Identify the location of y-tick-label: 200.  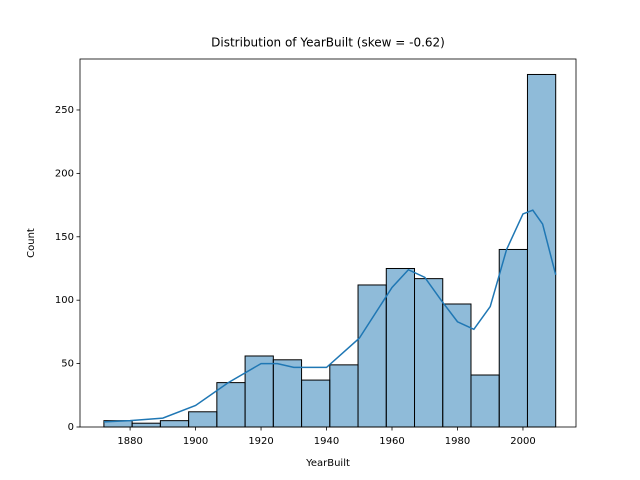
(64, 173).